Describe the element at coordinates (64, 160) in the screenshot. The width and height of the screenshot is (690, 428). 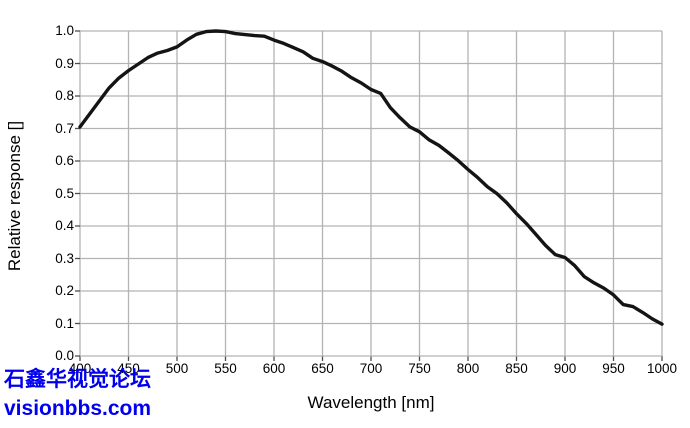
I see `y-tick-label: 0.6` at that location.